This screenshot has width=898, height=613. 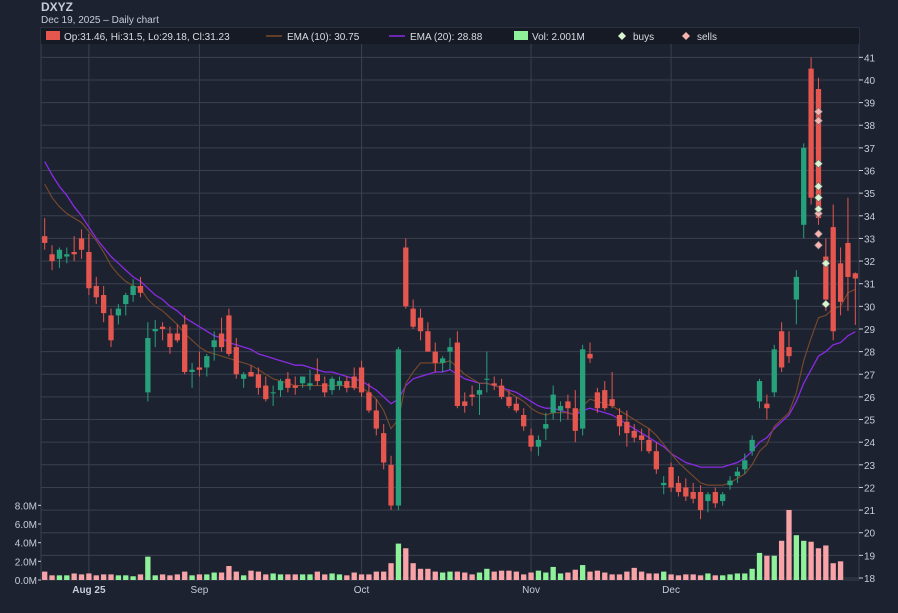 What do you see at coordinates (870, 375) in the screenshot?
I see `price-tick-label: 27` at bounding box center [870, 375].